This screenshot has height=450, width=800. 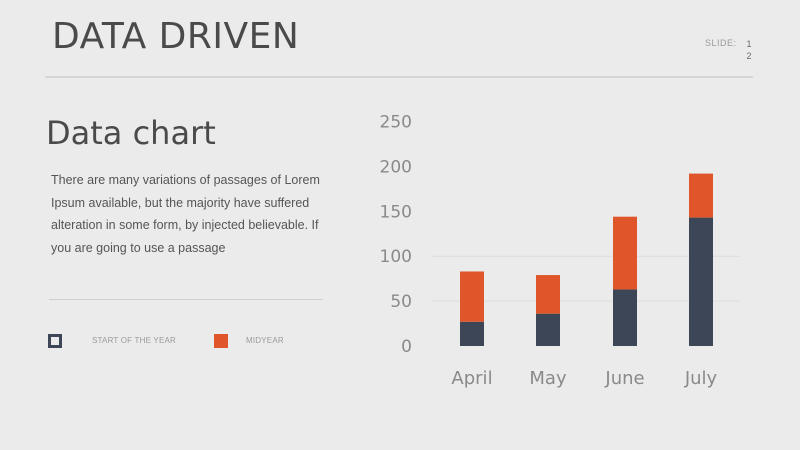 What do you see at coordinates (134, 340) in the screenshot?
I see `legend-label-start: START OF THE YEAR` at bounding box center [134, 340].